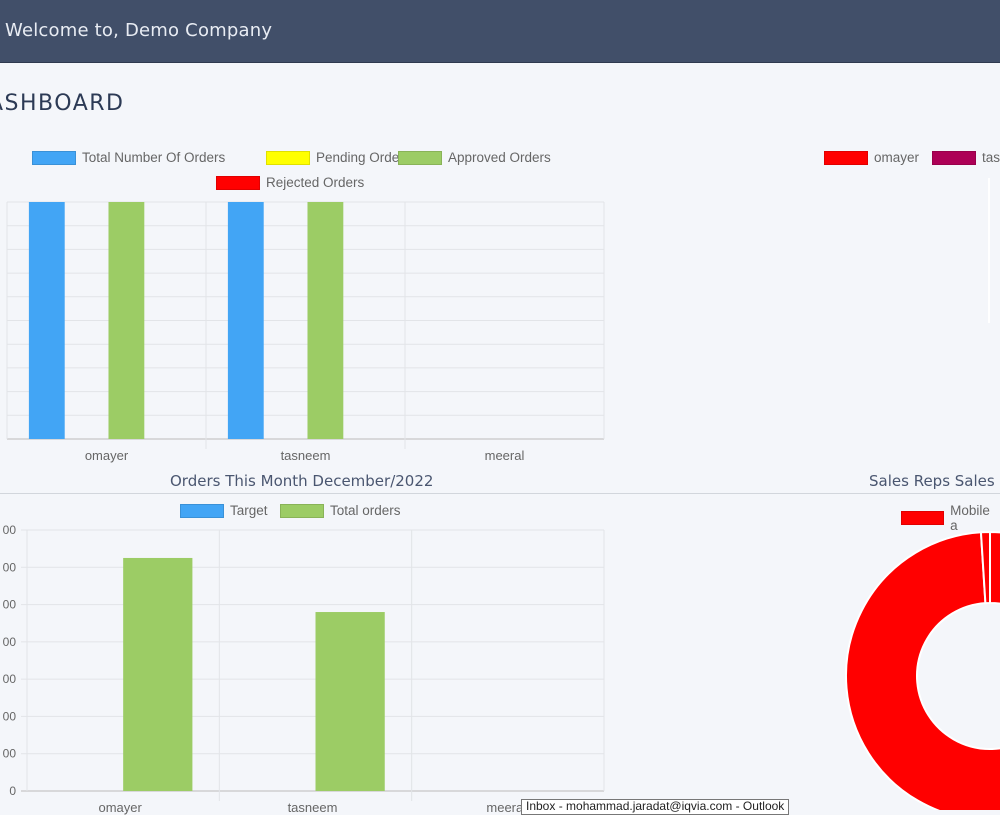  I want to click on legend-label: Target, so click(249, 510).